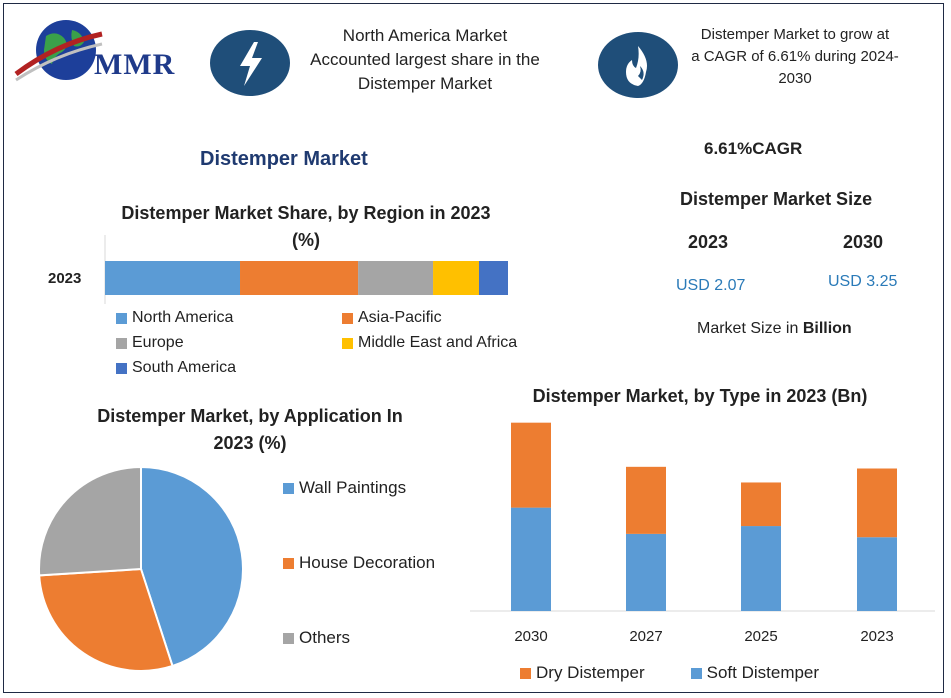 This screenshot has width=951, height=698. I want to click on legend-item-south-america: South America, so click(176, 368).